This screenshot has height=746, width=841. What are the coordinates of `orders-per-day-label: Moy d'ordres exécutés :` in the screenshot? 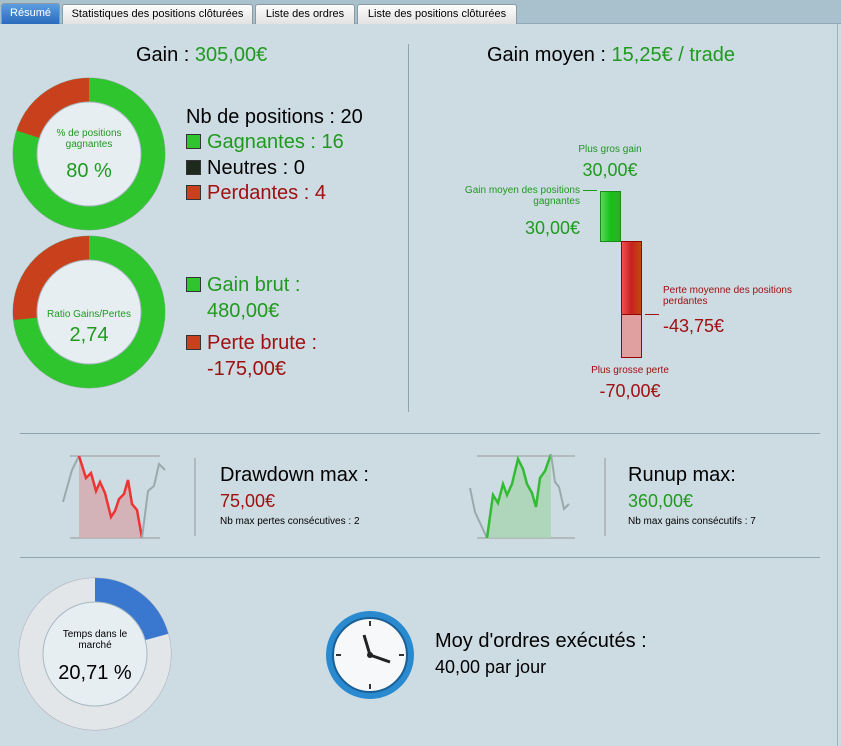 It's located at (541, 641).